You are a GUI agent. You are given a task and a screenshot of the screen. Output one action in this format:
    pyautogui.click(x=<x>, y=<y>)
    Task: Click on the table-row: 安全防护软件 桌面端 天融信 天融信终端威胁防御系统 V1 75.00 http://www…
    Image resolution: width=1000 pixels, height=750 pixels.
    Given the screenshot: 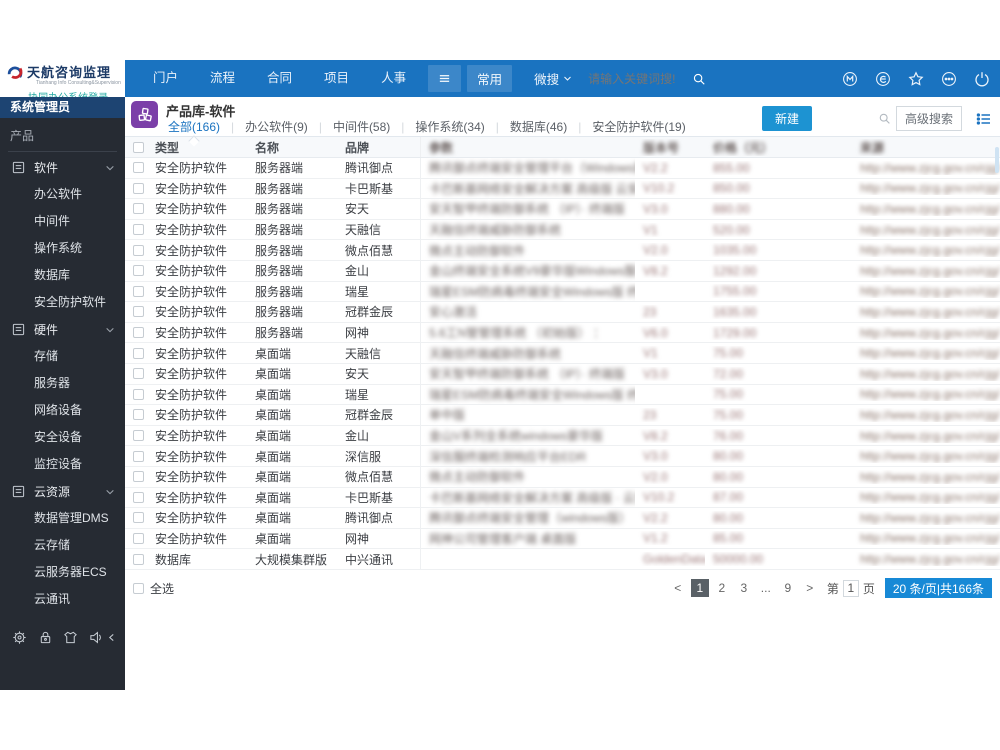 What is the action you would take?
    pyautogui.click(x=562, y=353)
    